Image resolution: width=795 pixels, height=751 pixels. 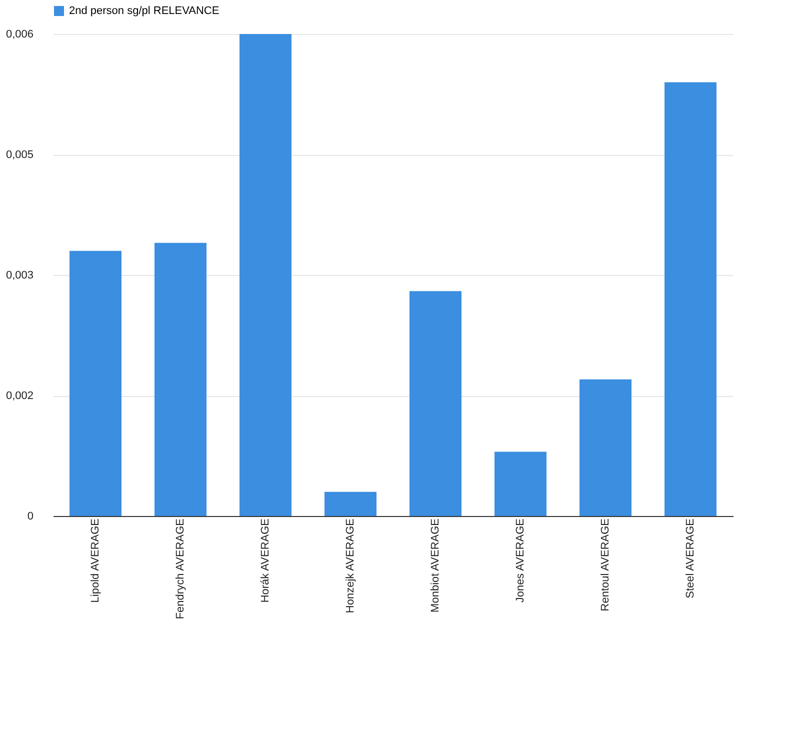 What do you see at coordinates (606, 565) in the screenshot?
I see `x-tick-label: Rentoul AVERAGE` at bounding box center [606, 565].